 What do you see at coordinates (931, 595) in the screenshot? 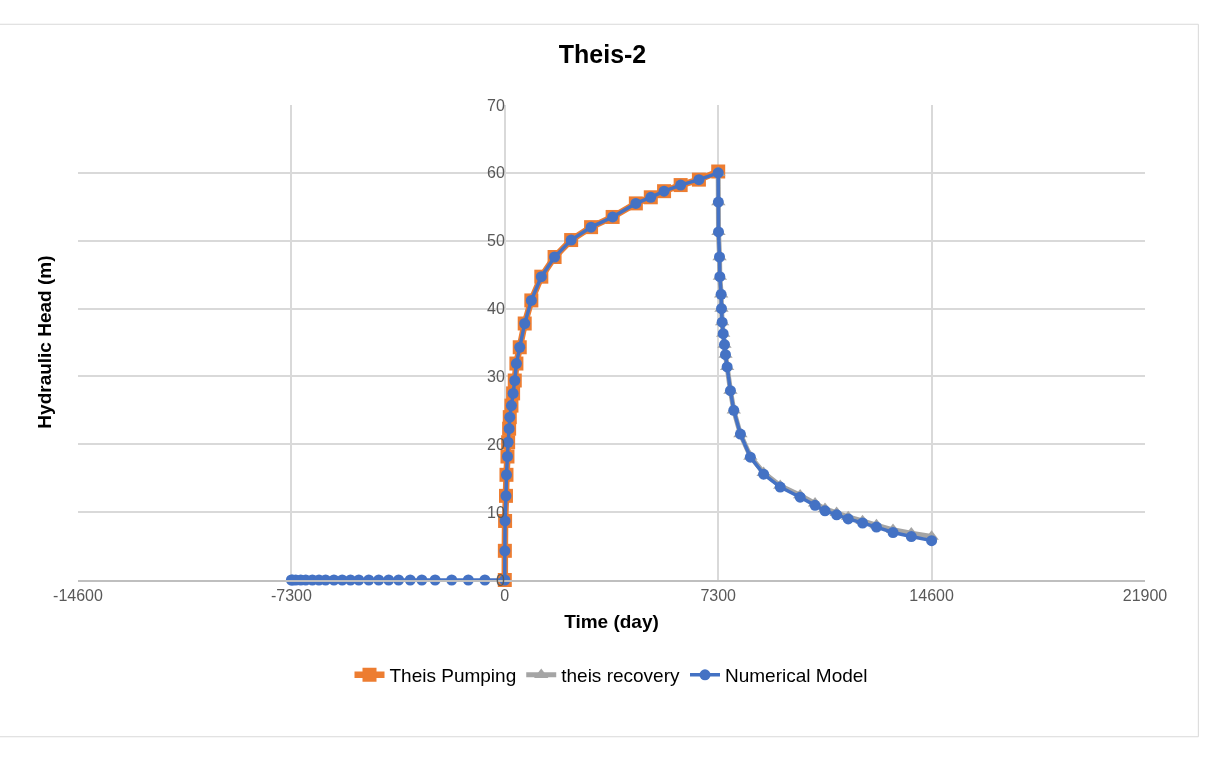
I see `x-tick-label: 14600` at bounding box center [931, 595].